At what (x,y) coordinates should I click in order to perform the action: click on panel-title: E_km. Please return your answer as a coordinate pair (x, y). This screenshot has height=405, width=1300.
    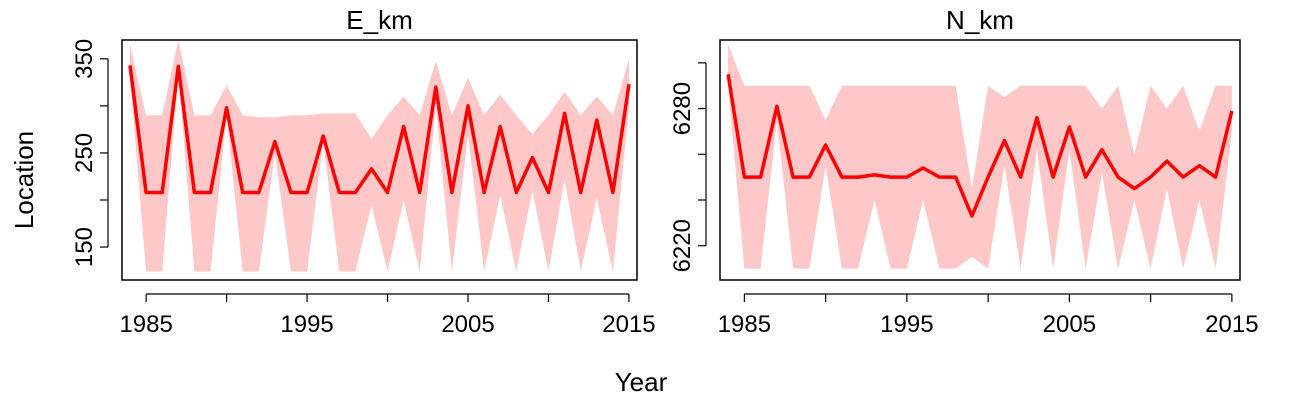
    Looking at the image, I should click on (379, 20).